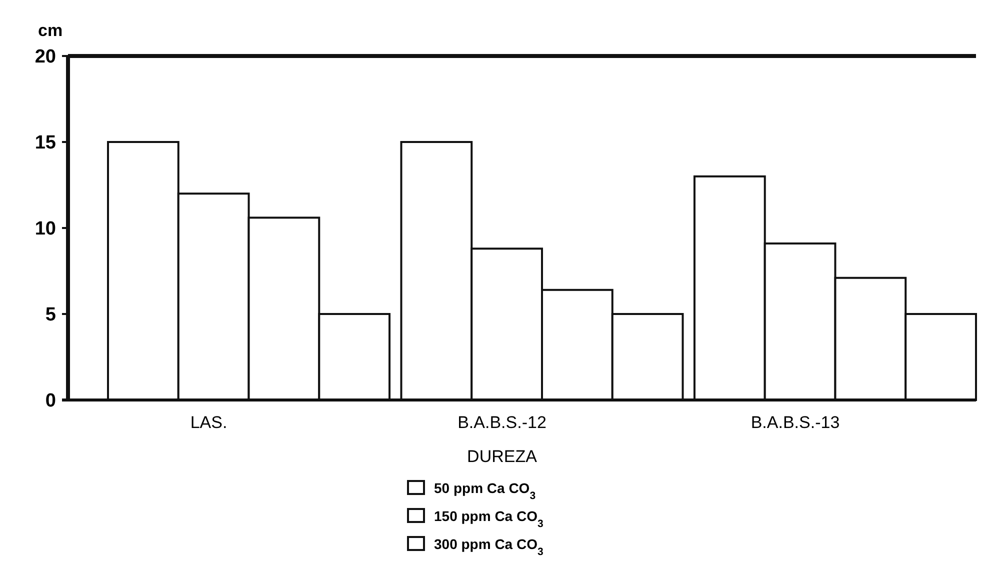 The width and height of the screenshot is (992, 586). Describe the element at coordinates (795, 422) in the screenshot. I see `x-tick-label: B.A.B.S.-13` at that location.